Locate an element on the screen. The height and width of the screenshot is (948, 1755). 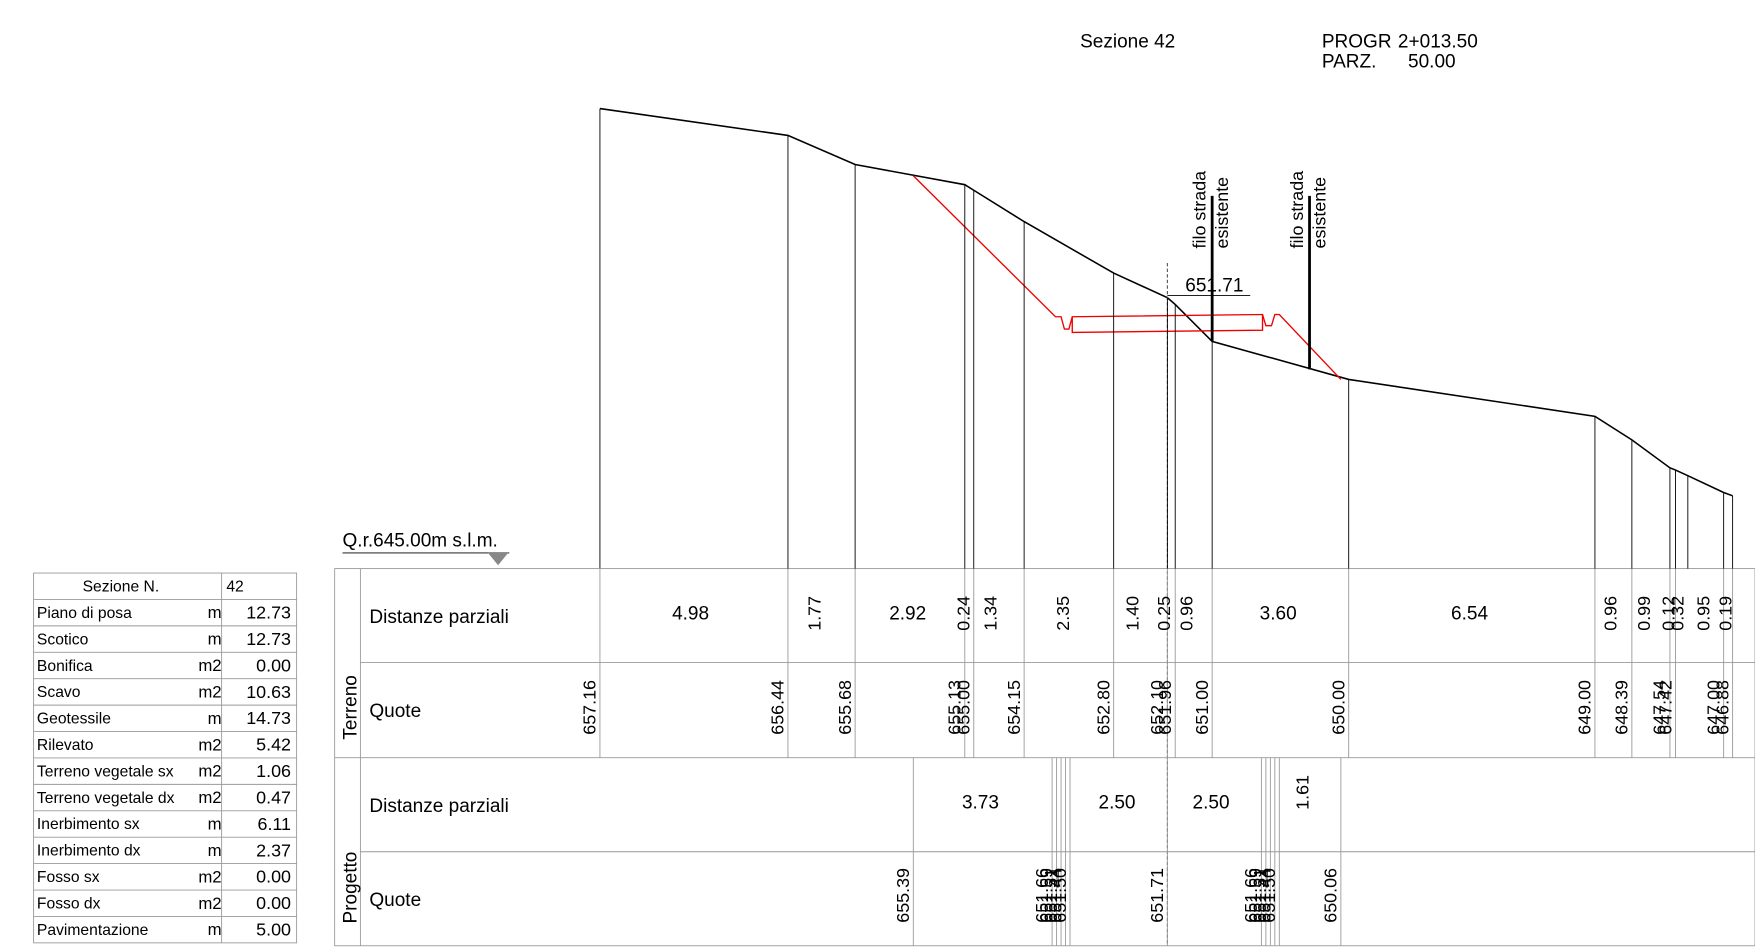
table-value: 5.42 is located at coordinates (273, 745).